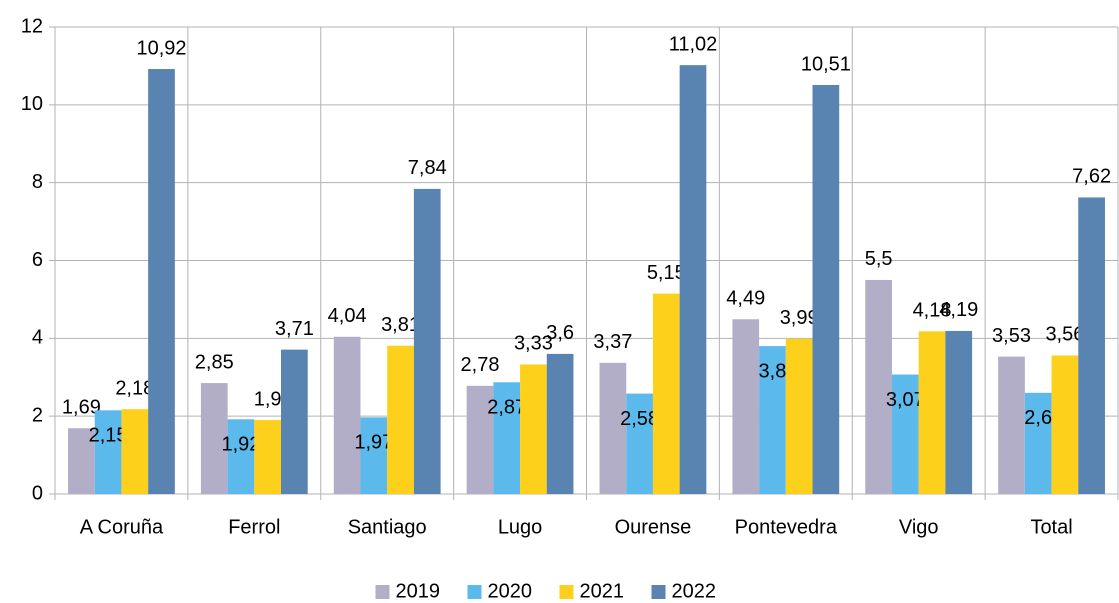  Describe the element at coordinates (161, 48) in the screenshot. I see `data-label: 10,92` at that location.